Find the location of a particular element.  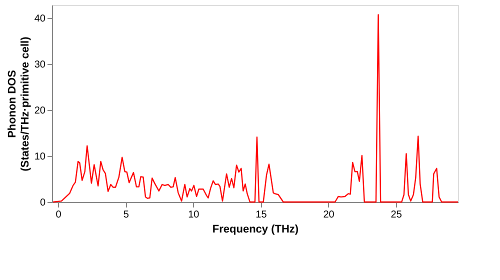

y-tick-label: 20 is located at coordinates (40, 110).